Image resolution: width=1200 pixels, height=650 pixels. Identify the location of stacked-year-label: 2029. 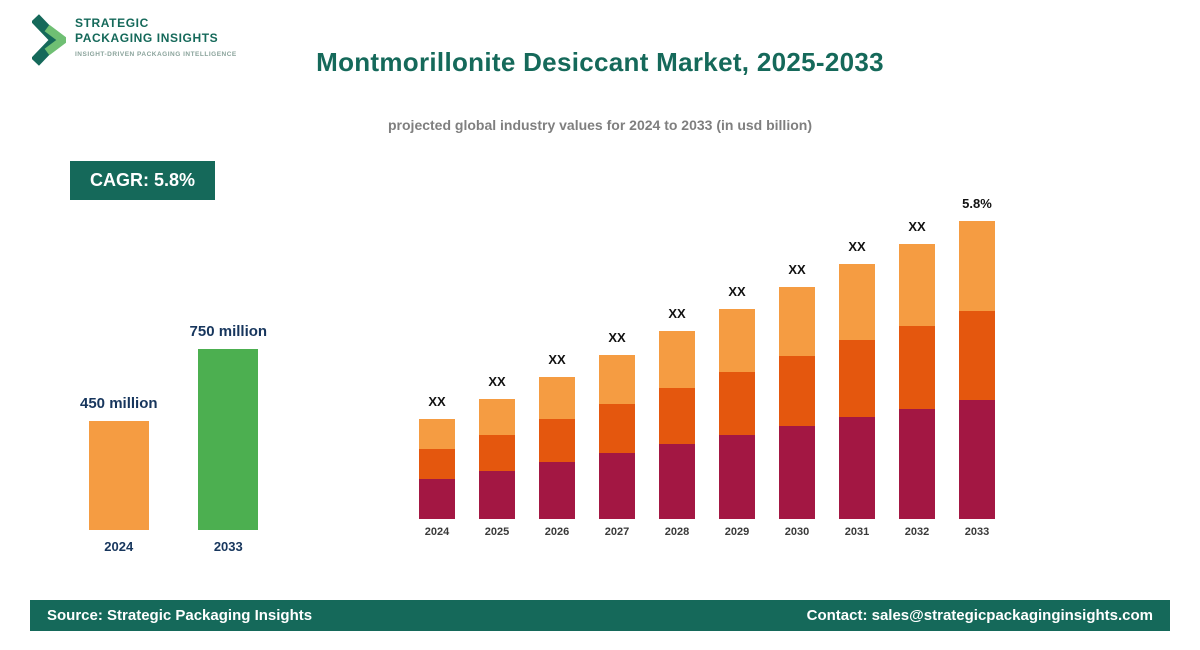
(737, 532).